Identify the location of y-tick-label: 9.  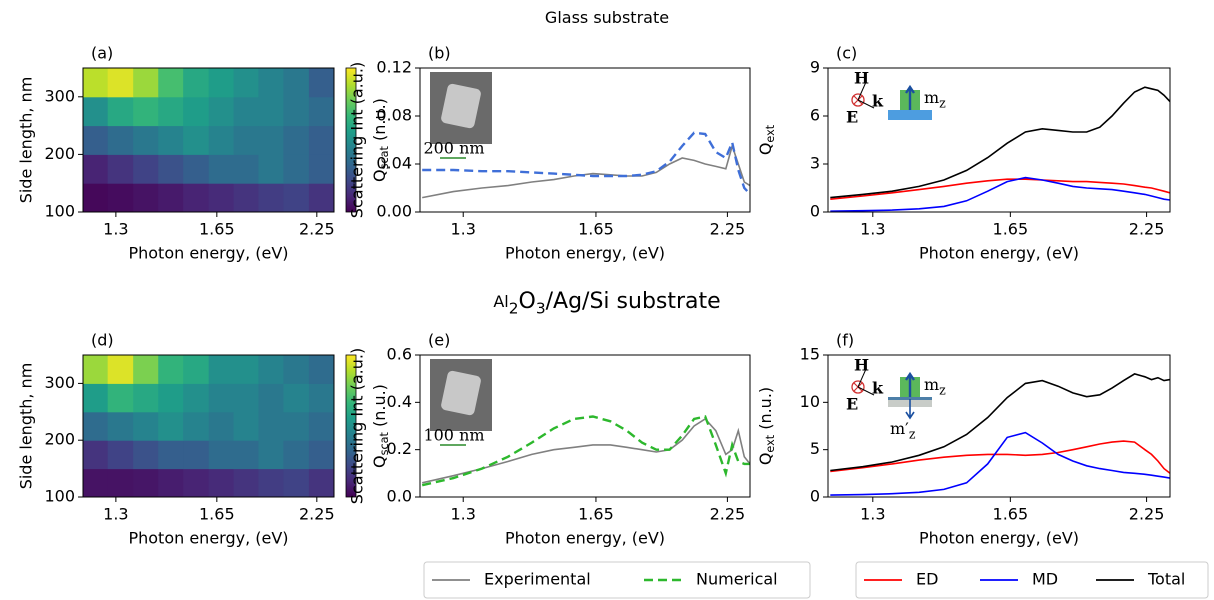
(815, 67).